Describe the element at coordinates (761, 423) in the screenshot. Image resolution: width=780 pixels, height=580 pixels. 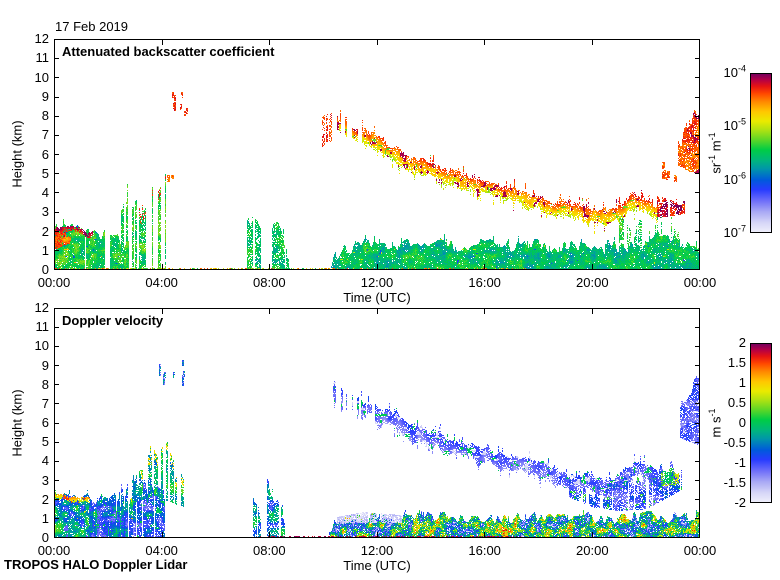
I see `doppler-colorbar` at that location.